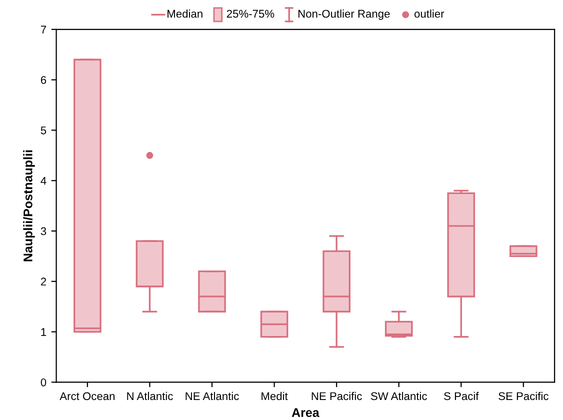 This screenshot has height=420, width=563. Describe the element at coordinates (398, 396) in the screenshot. I see `x-tick-label: SW Atlantic` at that location.